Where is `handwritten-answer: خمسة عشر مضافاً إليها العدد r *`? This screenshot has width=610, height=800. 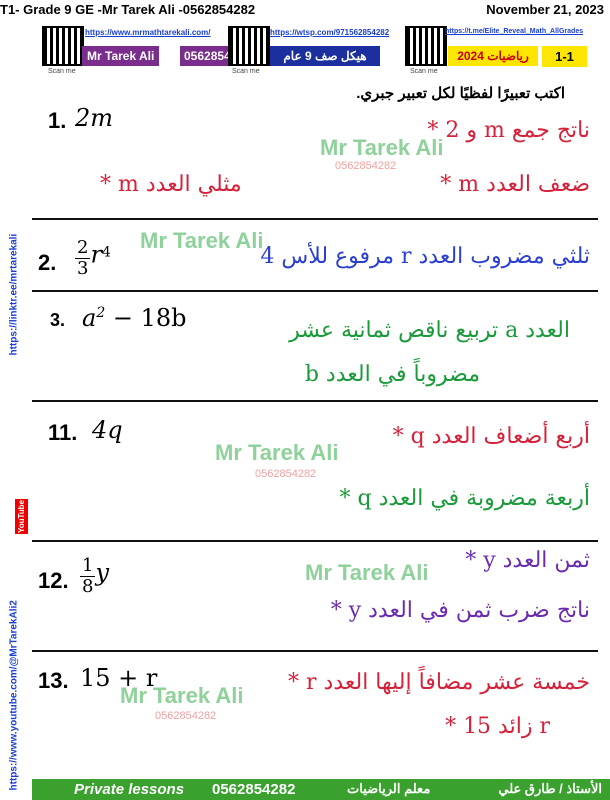
handwritten-answer: خمسة عشر مضافاً إليها العدد r * is located at coordinates (439, 682).